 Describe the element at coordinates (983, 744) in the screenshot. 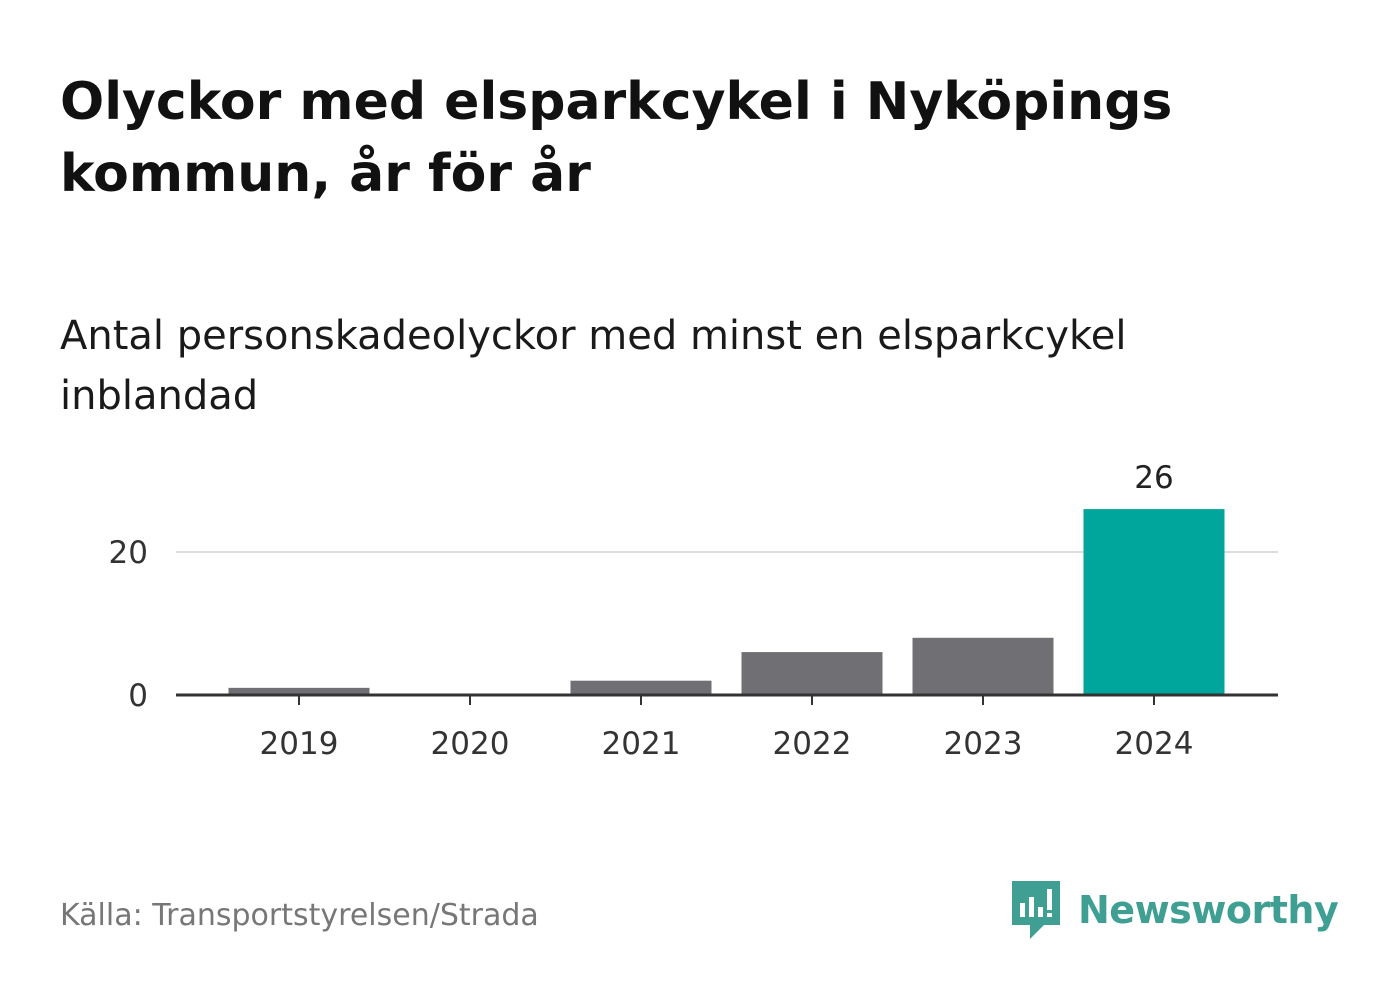

I see `x-tick-label: 2023` at that location.